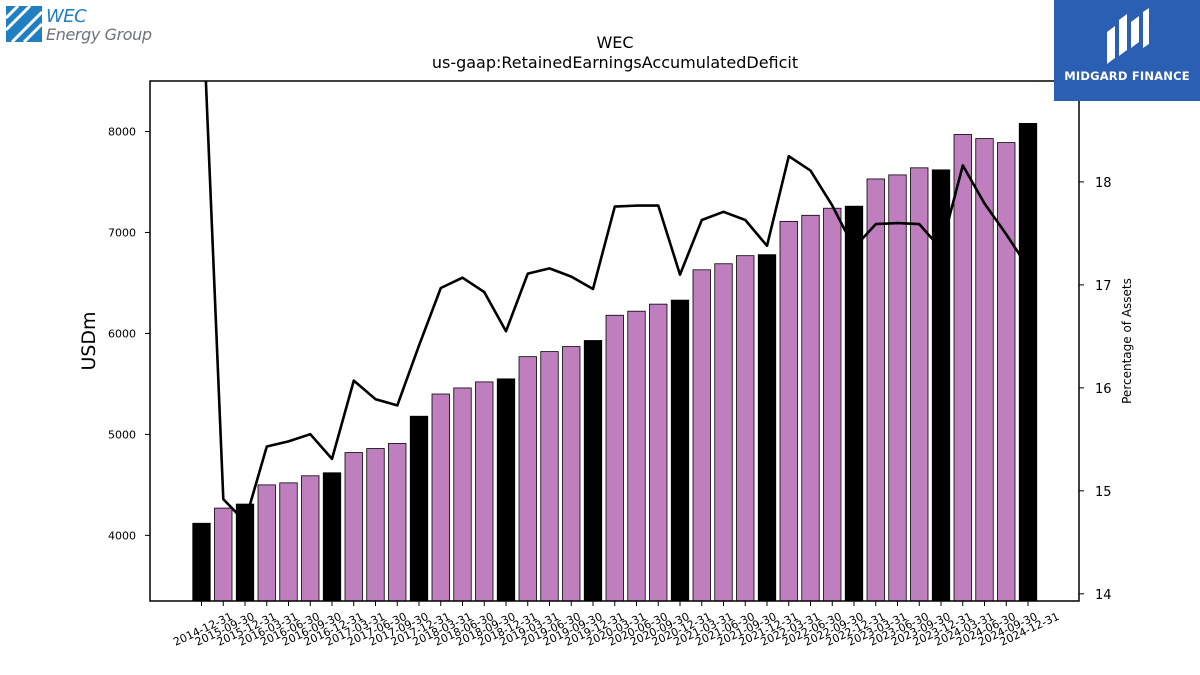  Describe the element at coordinates (122, 535) in the screenshot. I see `y-tick-label-4000: 4000` at that location.